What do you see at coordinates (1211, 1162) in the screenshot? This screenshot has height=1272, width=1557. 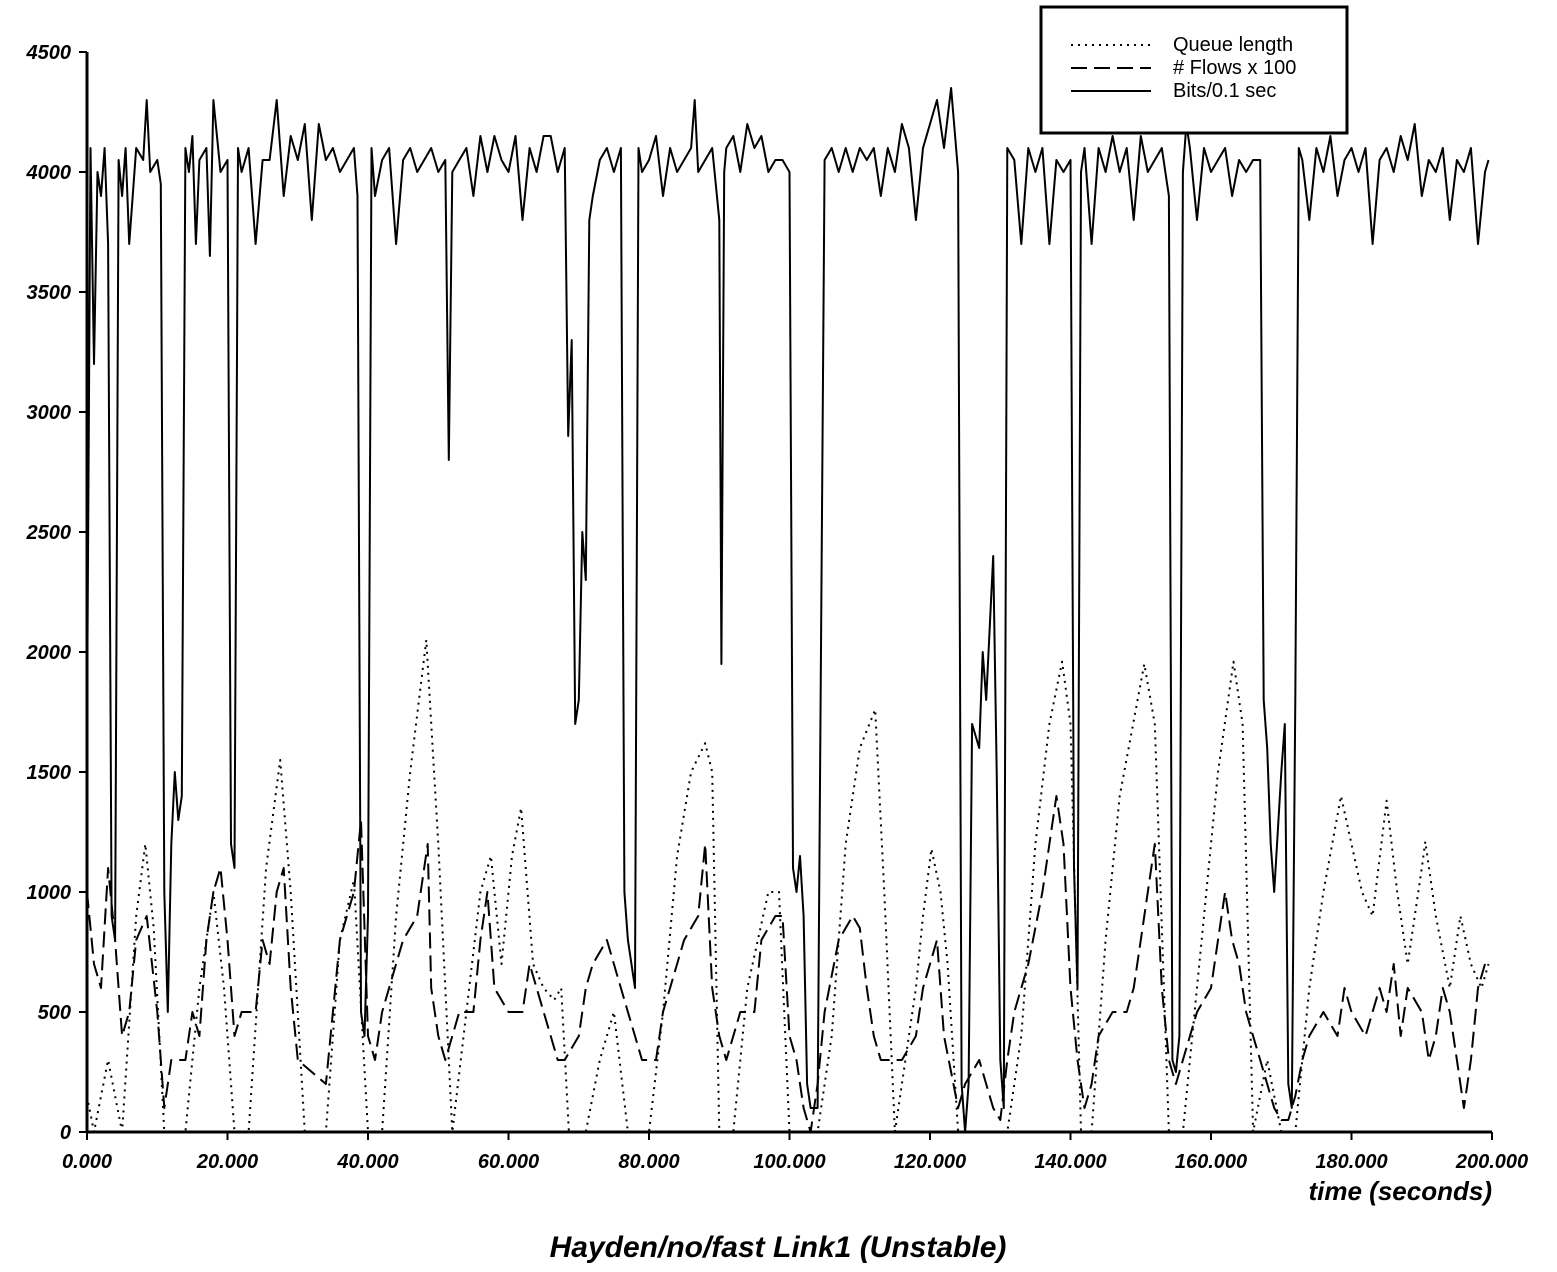 I see `x-tick-label: 160.000` at bounding box center [1211, 1162].